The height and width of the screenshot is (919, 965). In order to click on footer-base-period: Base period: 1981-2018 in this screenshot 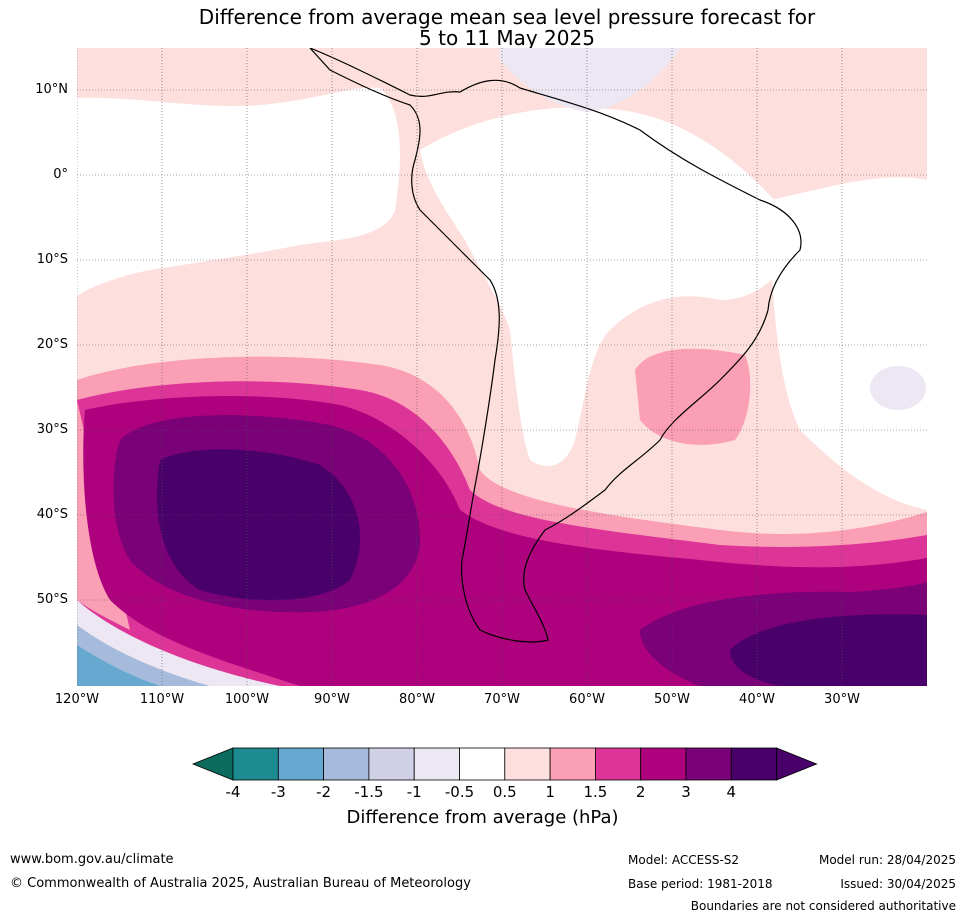, I will do `click(700, 884)`.